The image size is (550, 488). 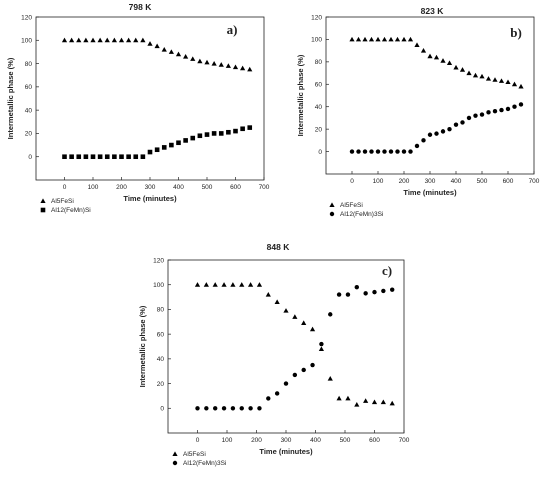 I want to click on y-tick-label: 0, so click(x=320, y=152).